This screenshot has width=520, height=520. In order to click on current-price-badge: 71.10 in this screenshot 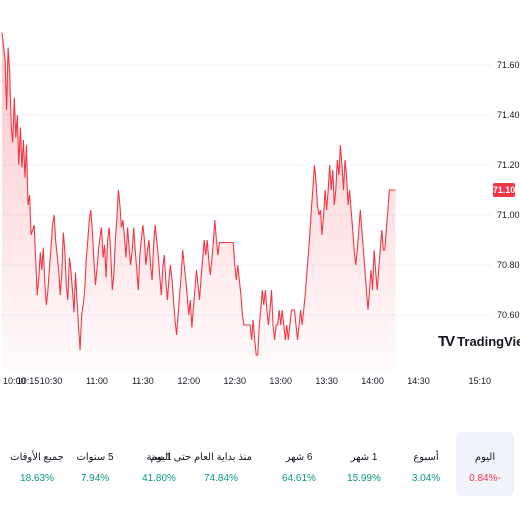, I will do `click(504, 190)`.